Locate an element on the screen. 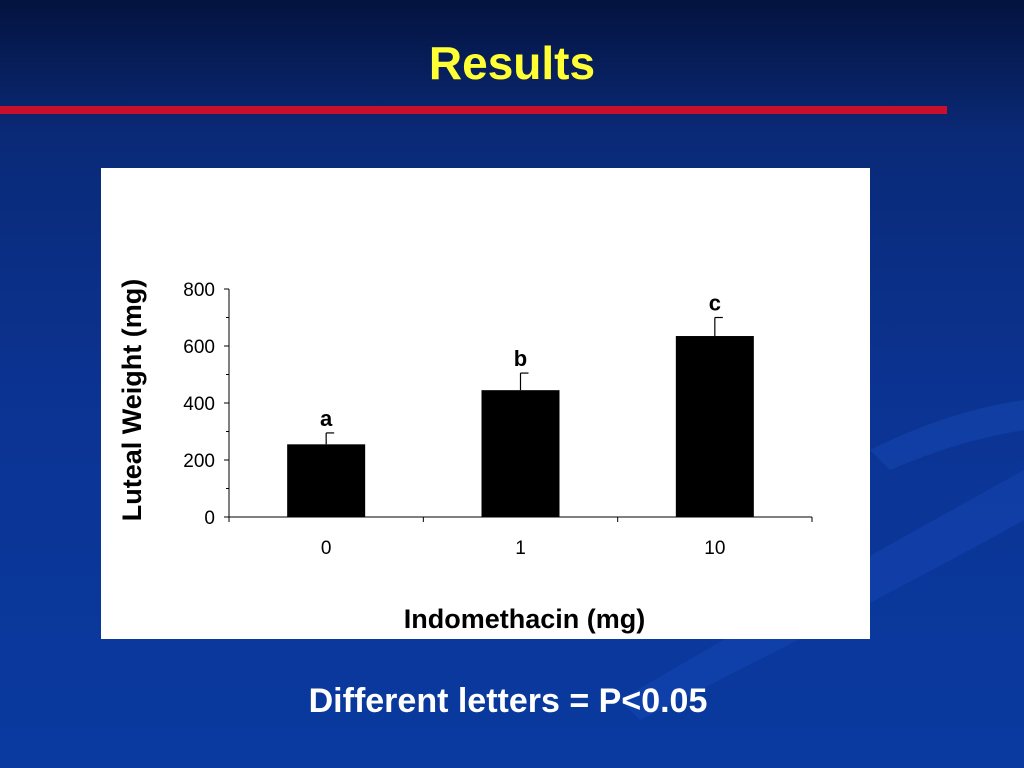 The width and height of the screenshot is (1024, 768). y-axis-title: Luteal Weight (mg) is located at coordinates (132, 400).